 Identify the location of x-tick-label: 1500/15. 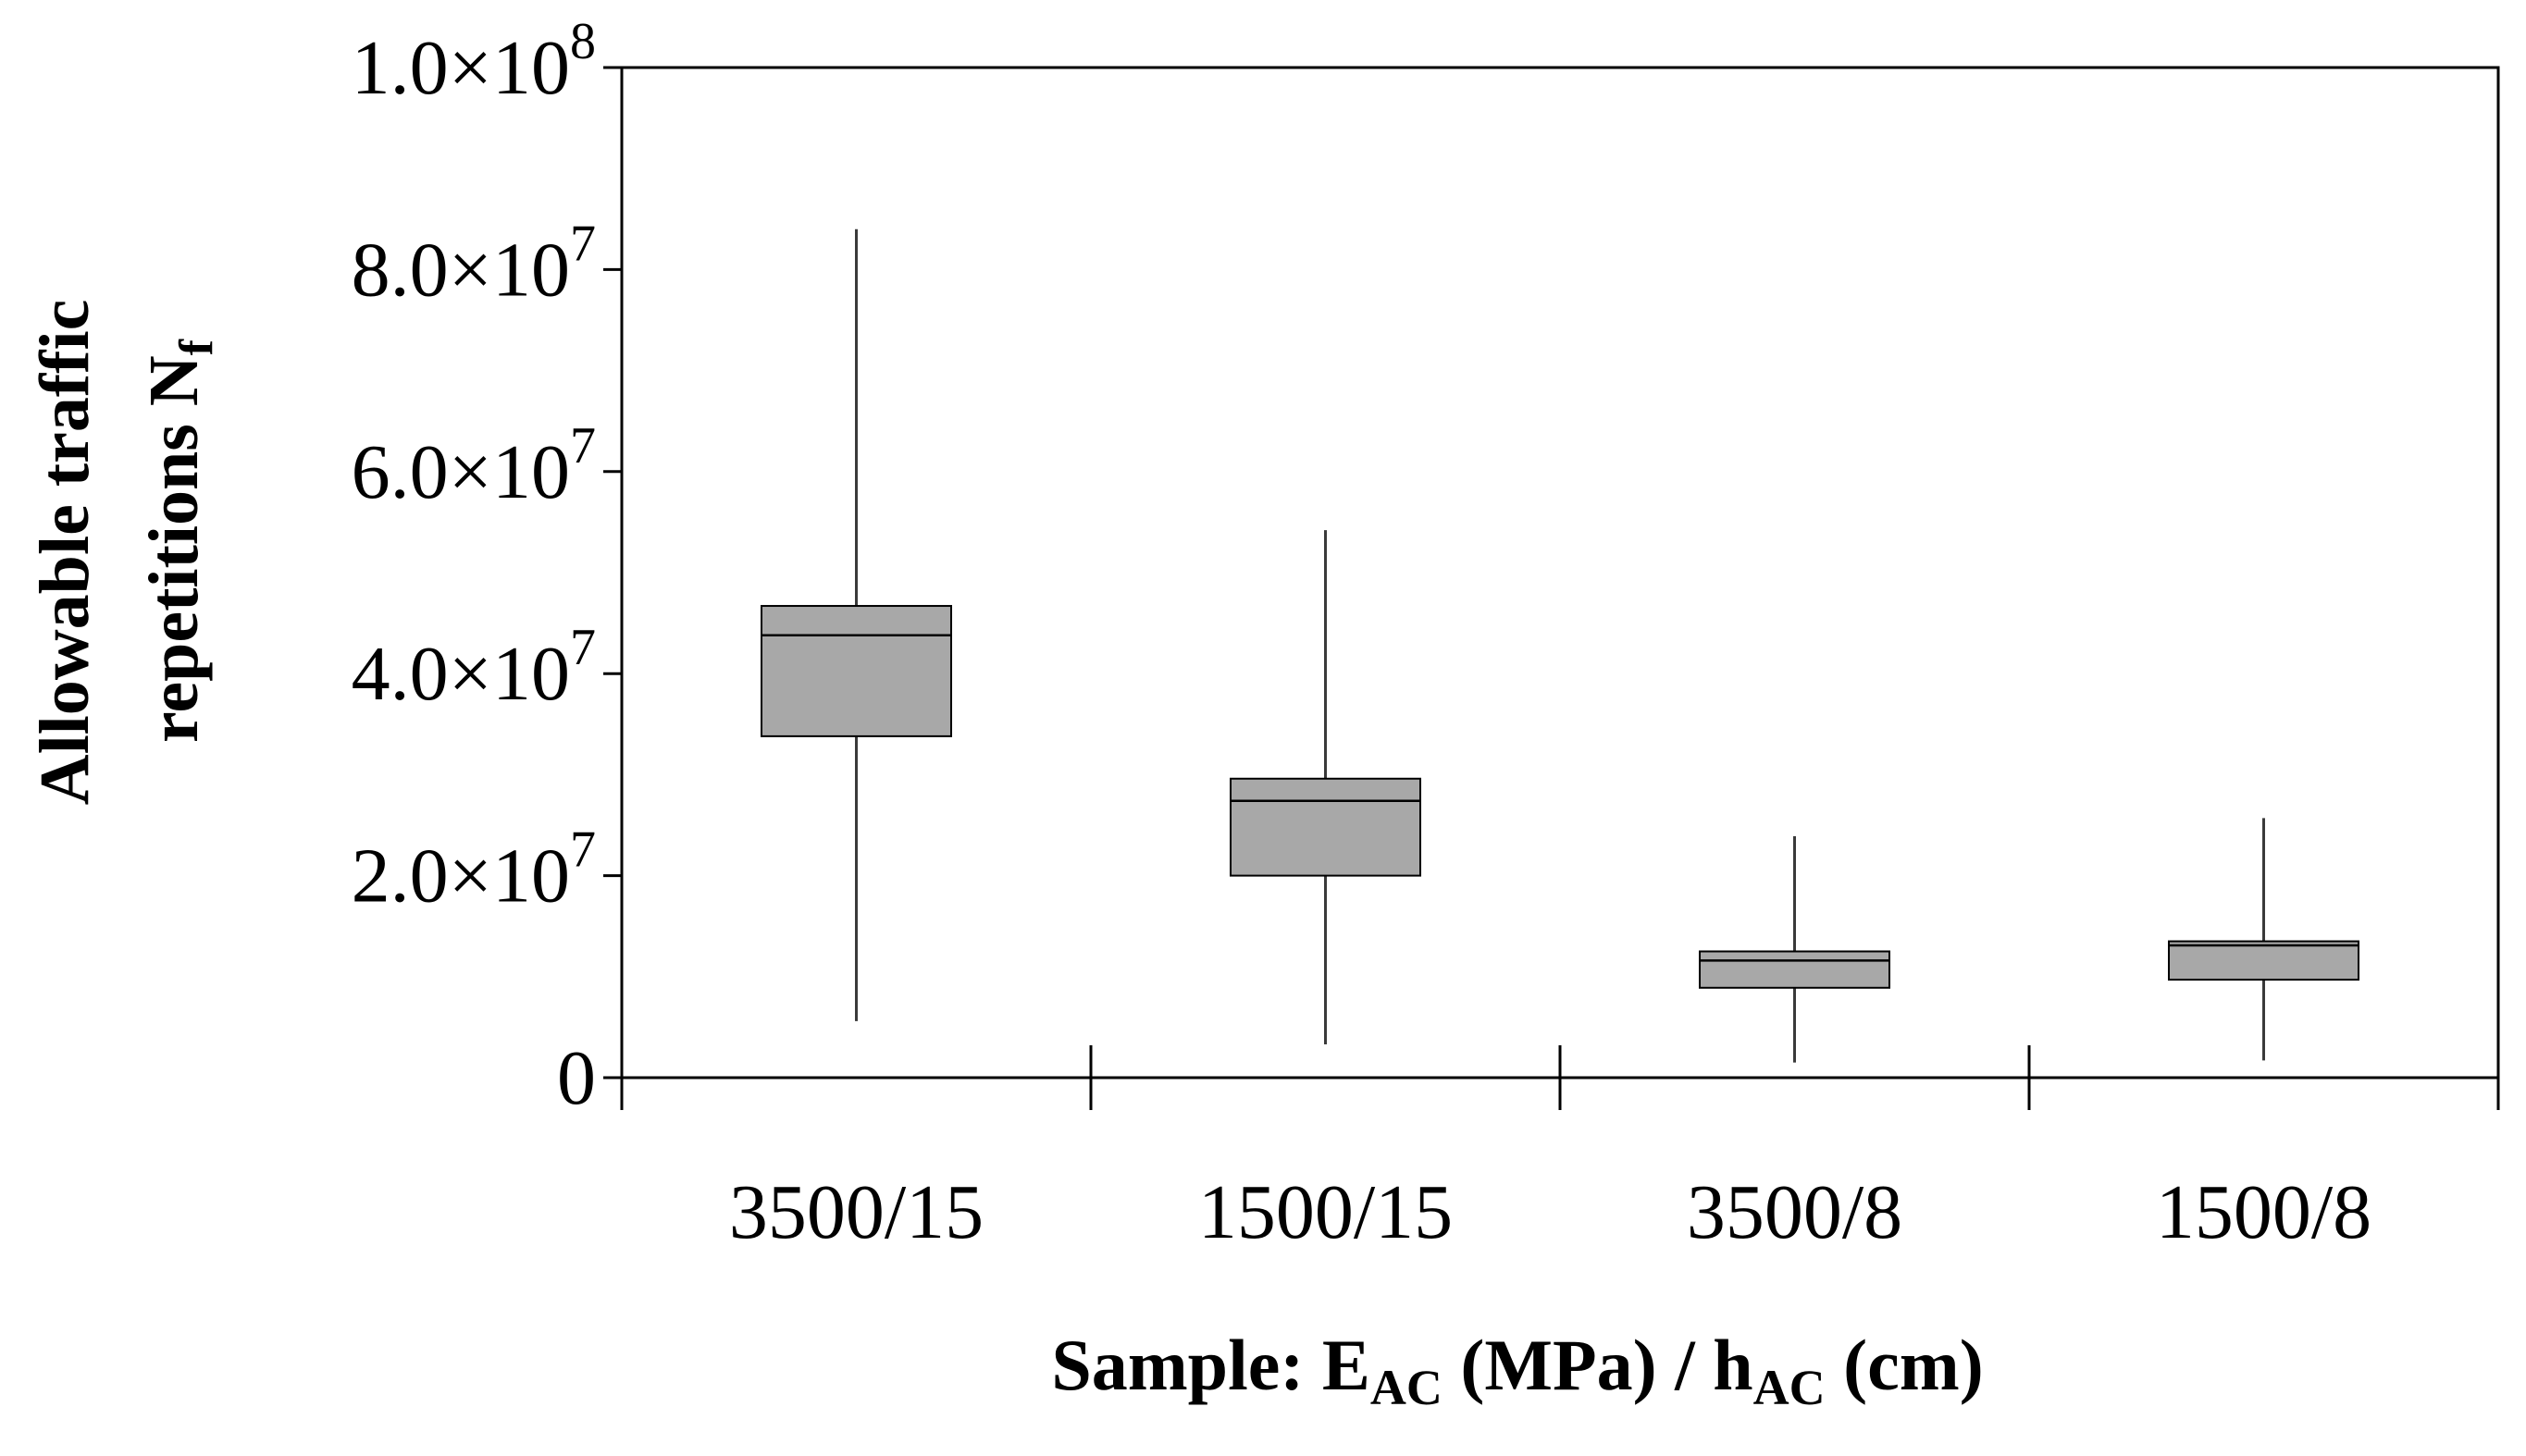
(1325, 1212).